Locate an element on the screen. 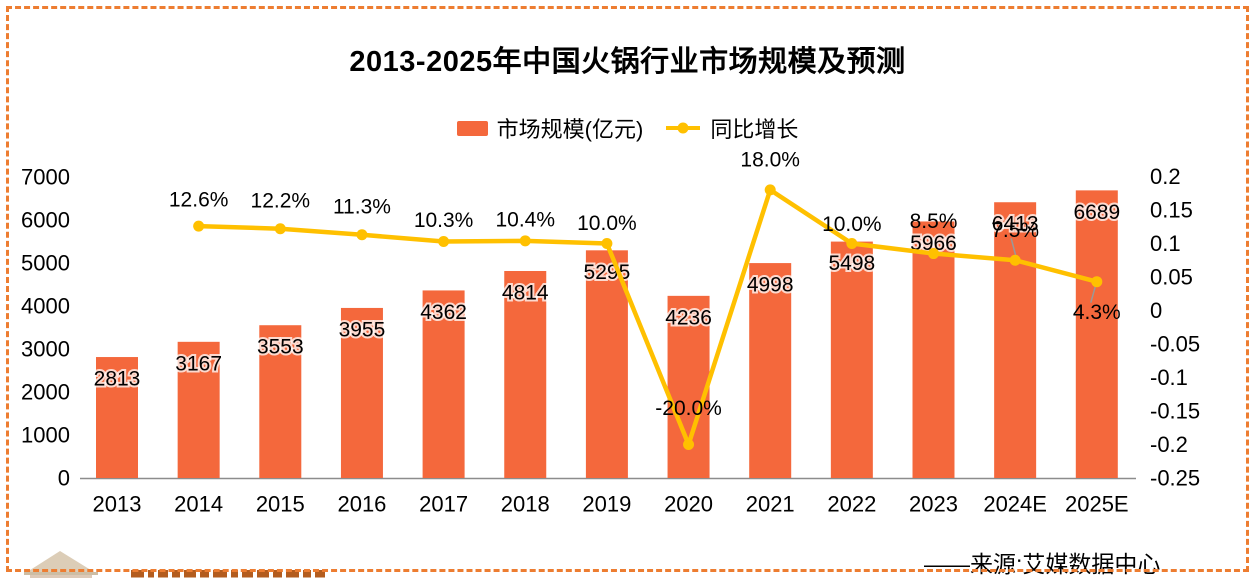 This screenshot has width=1255, height=579. left-axis-tick: 1000 is located at coordinates (45, 435).